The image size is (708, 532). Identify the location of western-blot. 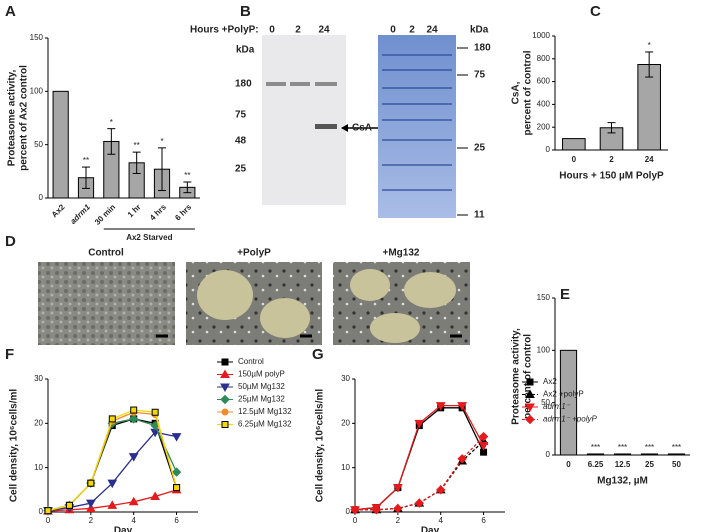
(304, 120).